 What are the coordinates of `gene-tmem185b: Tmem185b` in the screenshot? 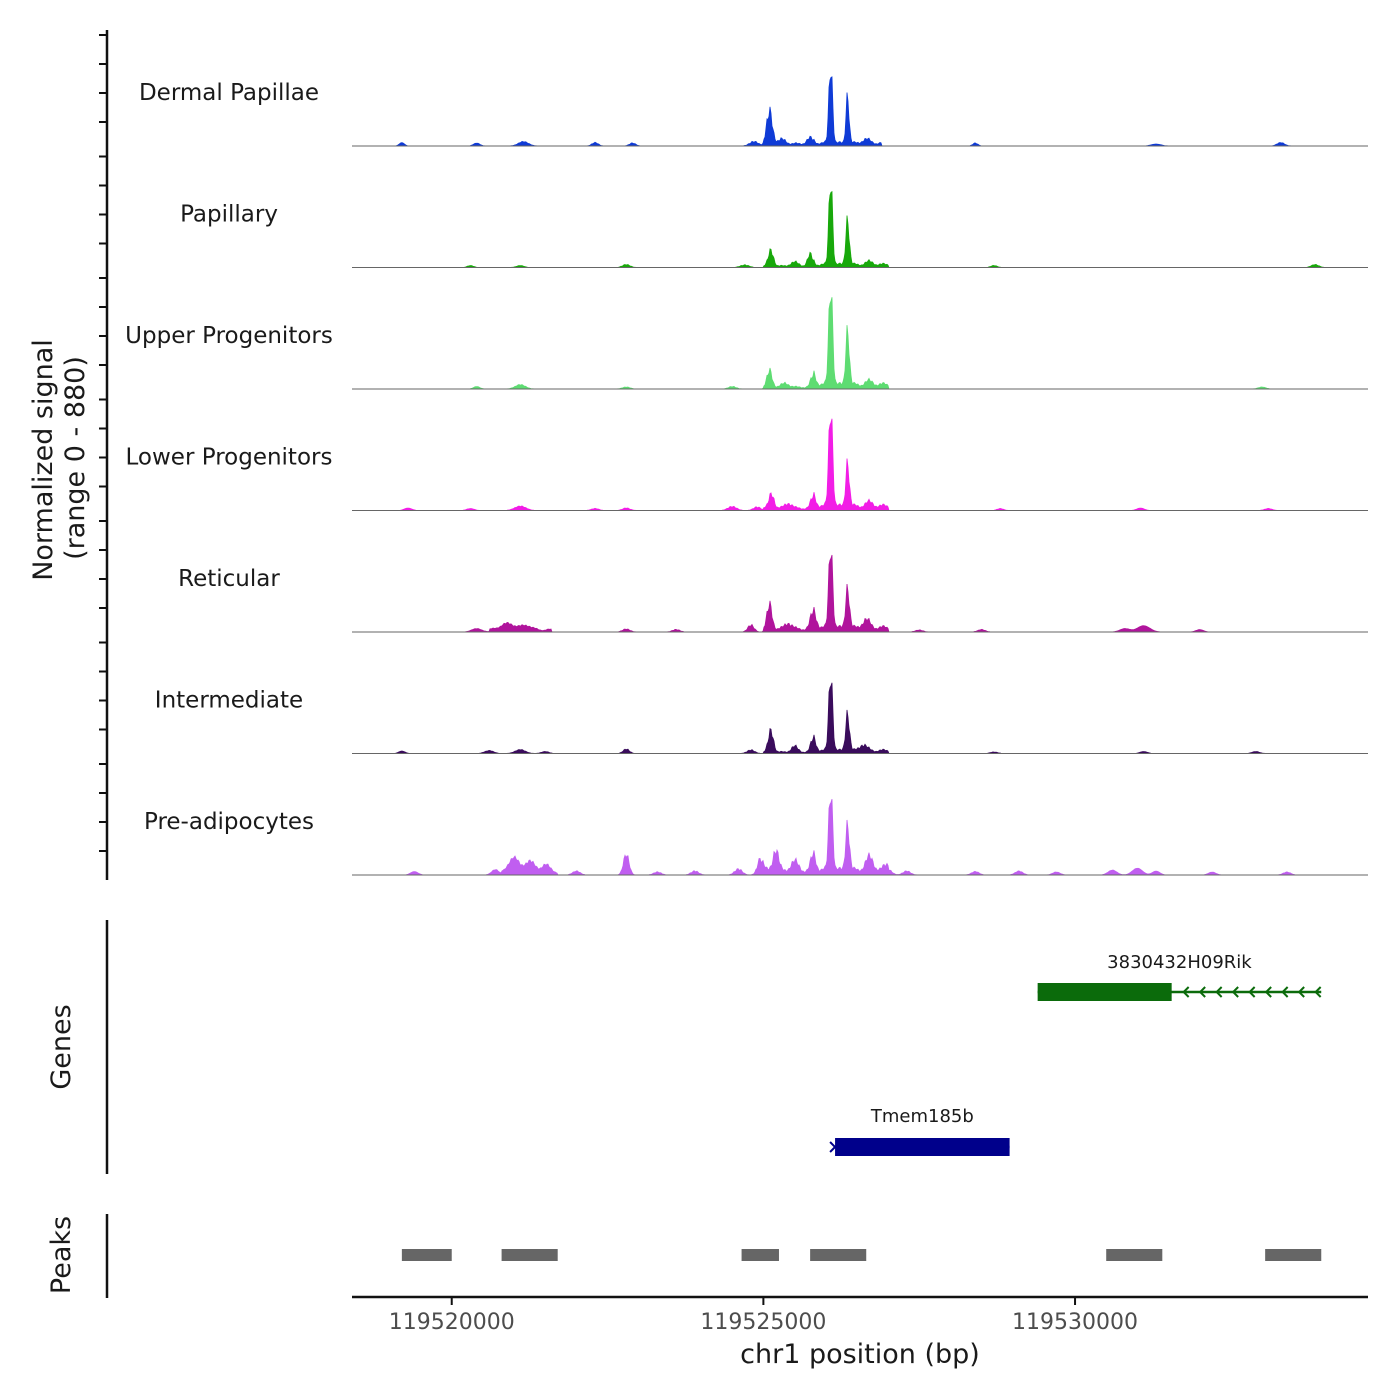 It's located at (919, 1131).